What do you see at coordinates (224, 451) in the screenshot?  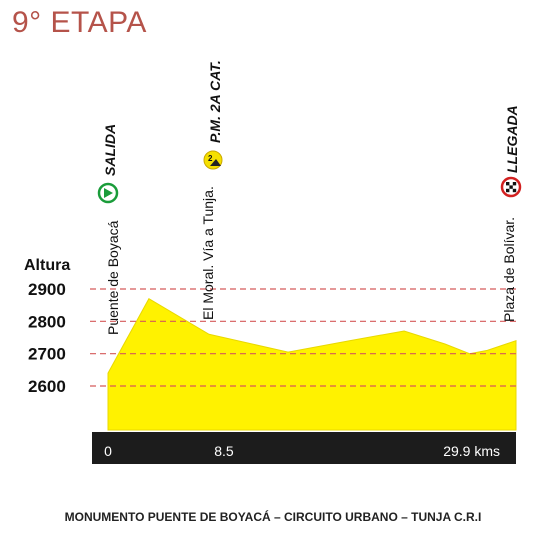 I see `x-tick-label: 8.5` at bounding box center [224, 451].